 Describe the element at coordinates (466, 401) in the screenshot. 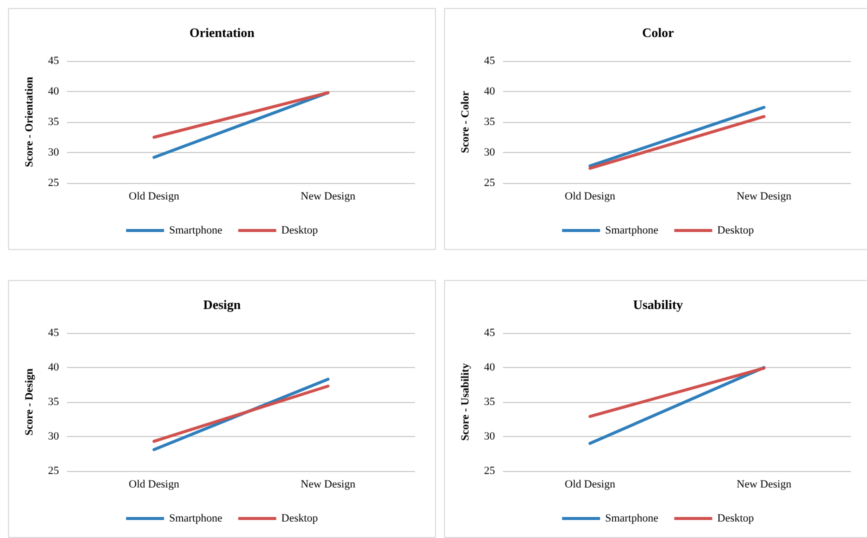

I see `y-axis-title: Score - Usability` at that location.